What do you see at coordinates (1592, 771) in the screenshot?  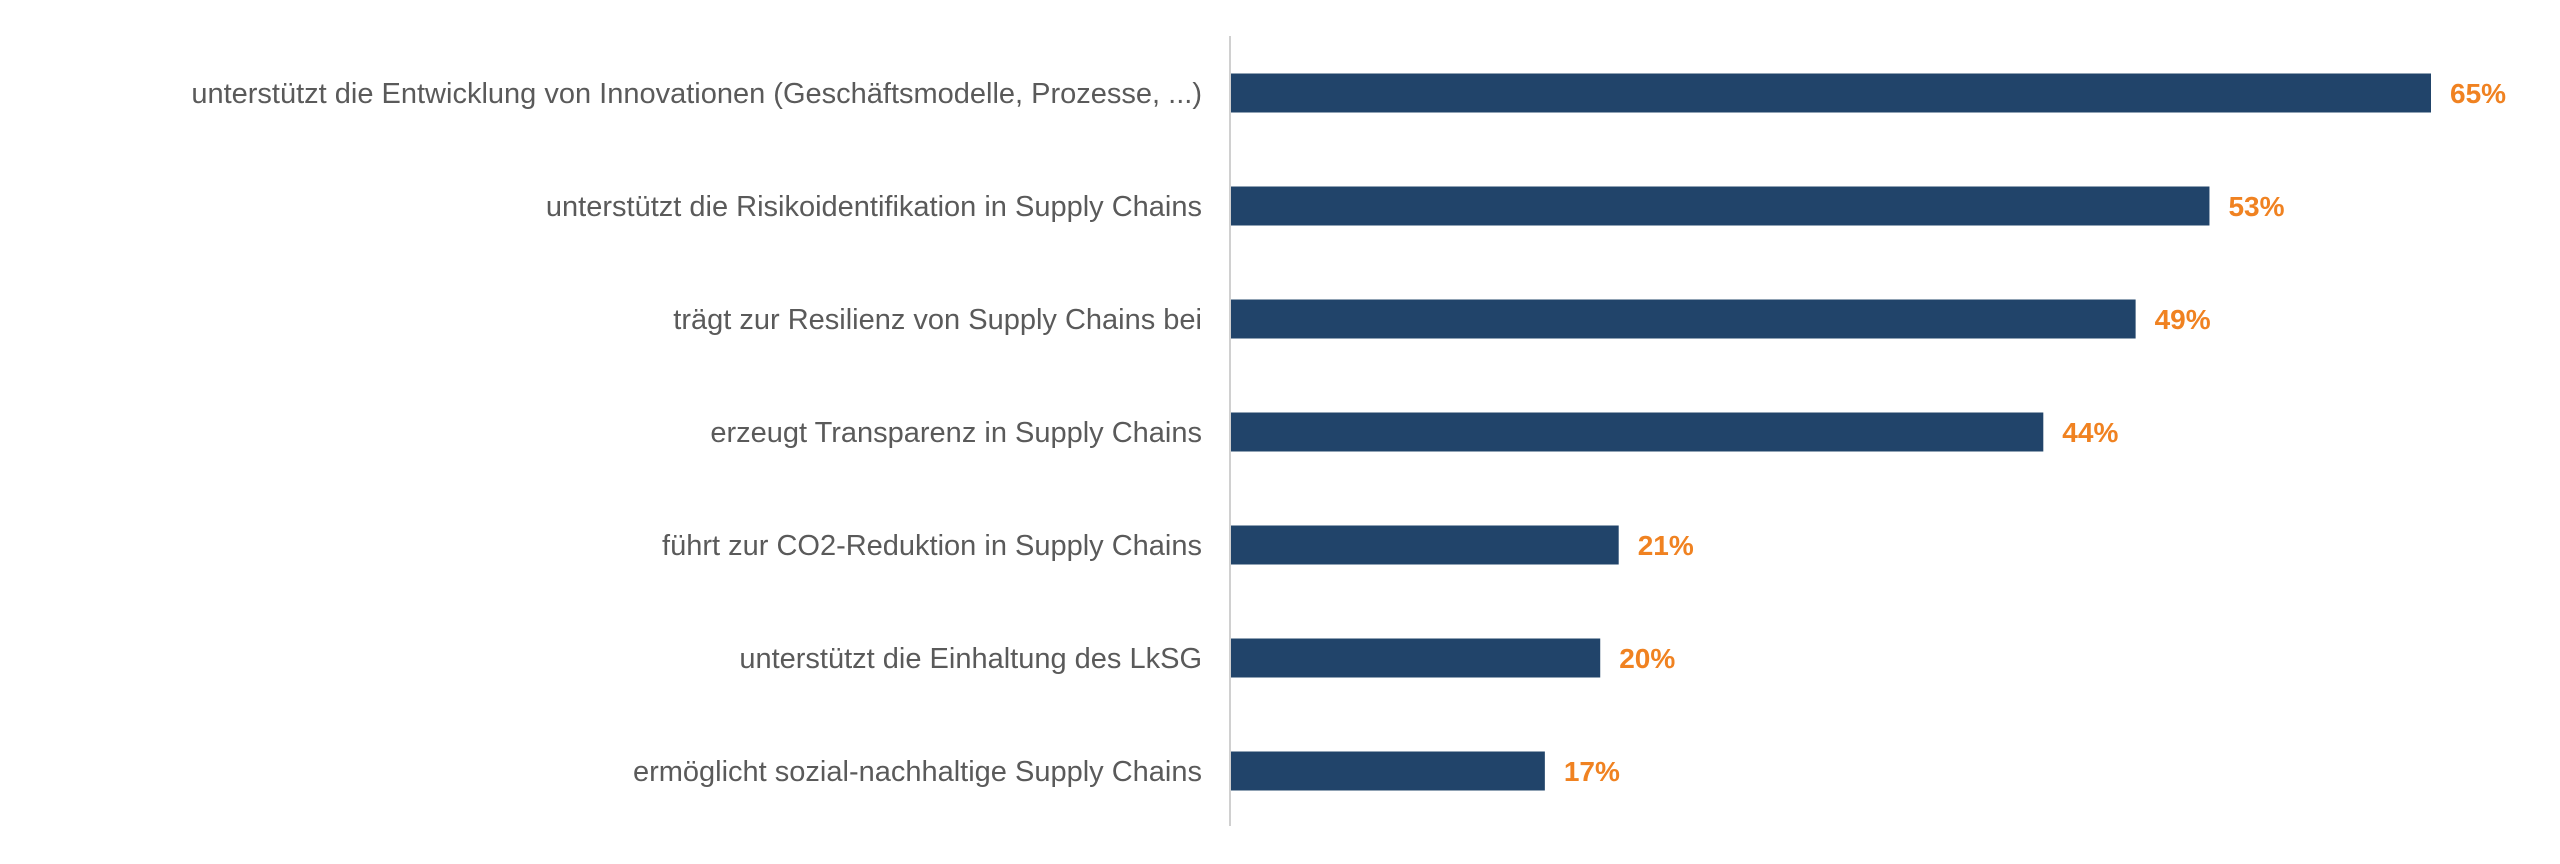 I see `value-label: 17%` at bounding box center [1592, 771].